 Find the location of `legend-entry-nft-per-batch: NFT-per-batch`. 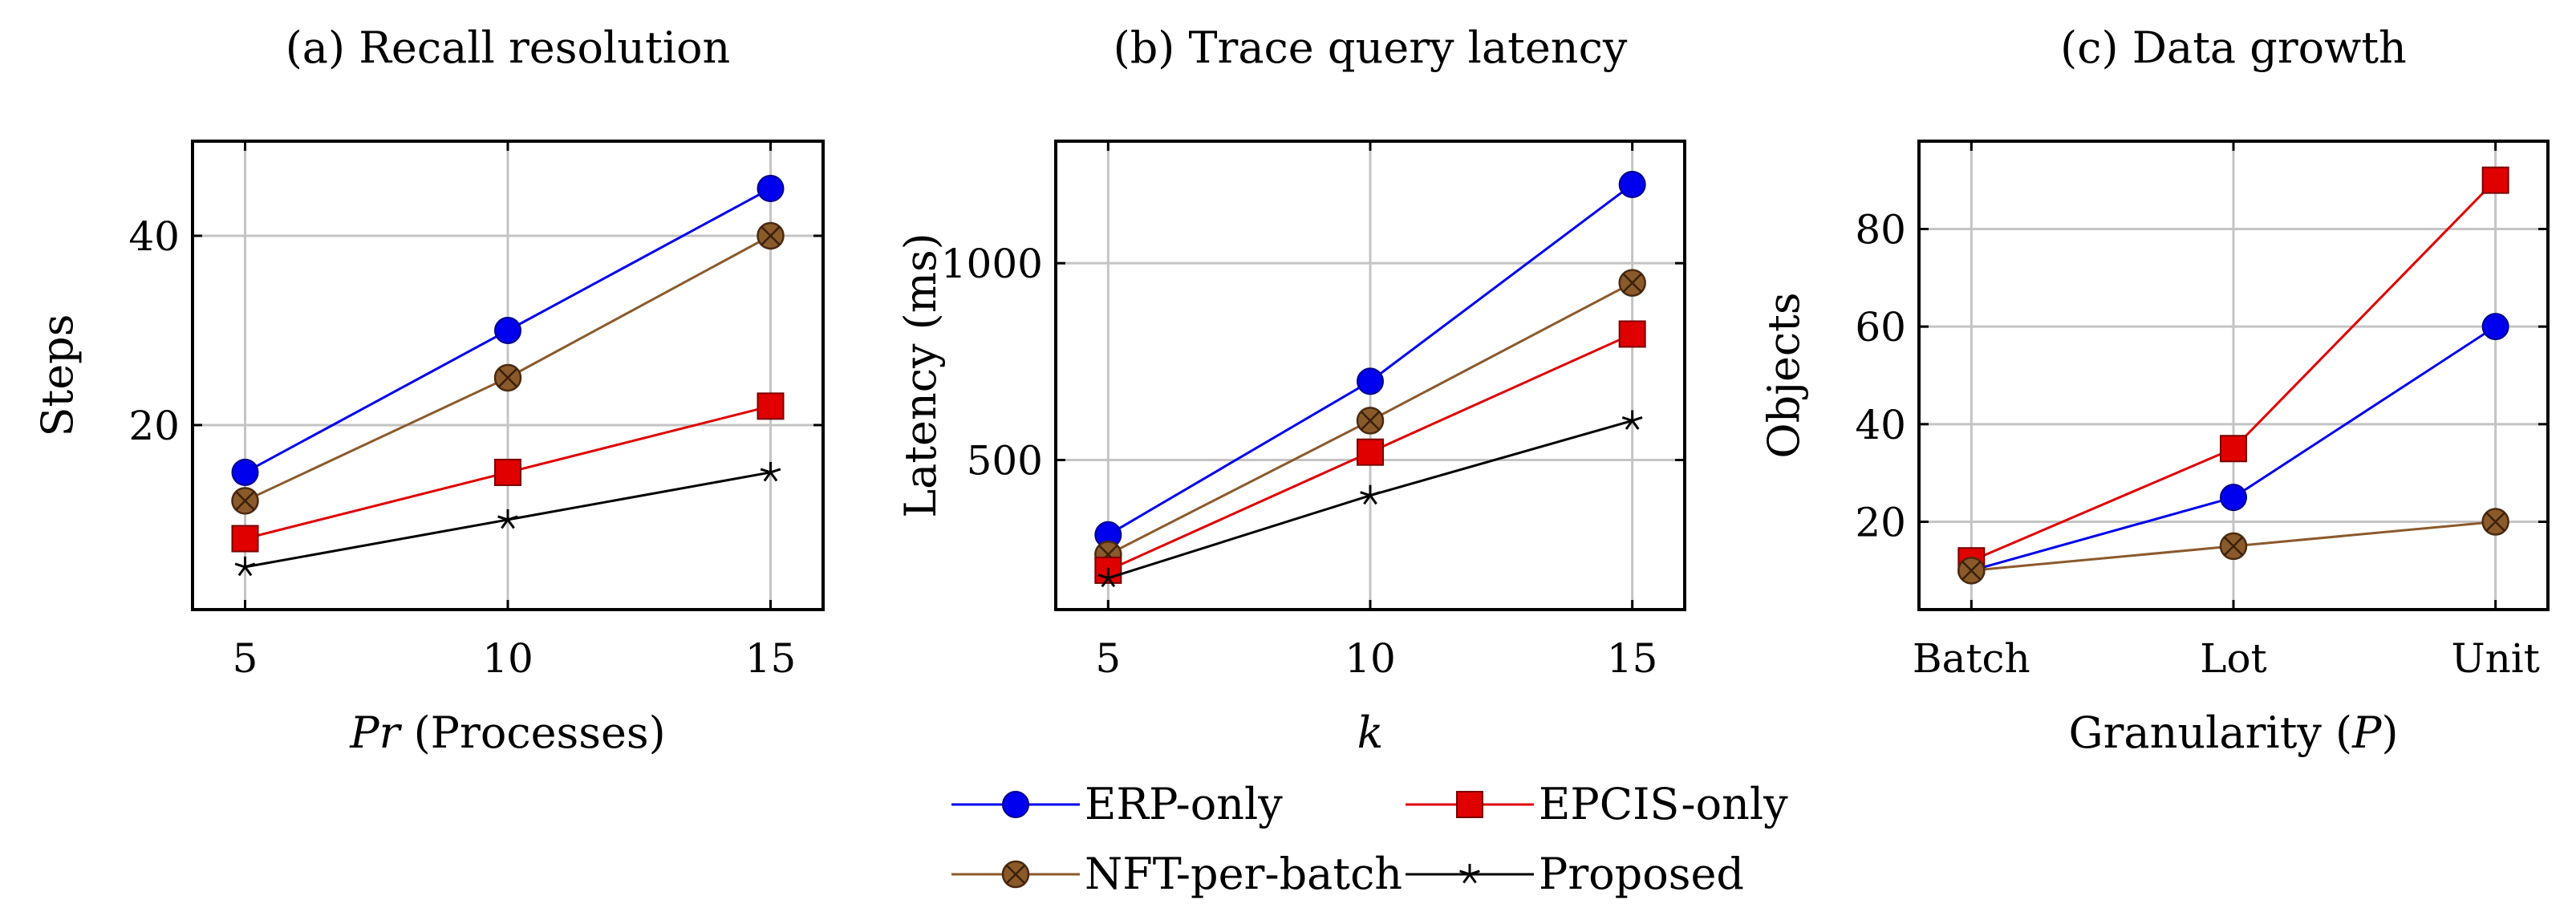

legend-entry-nft-per-batch: NFT-per-batch is located at coordinates (1176, 874).